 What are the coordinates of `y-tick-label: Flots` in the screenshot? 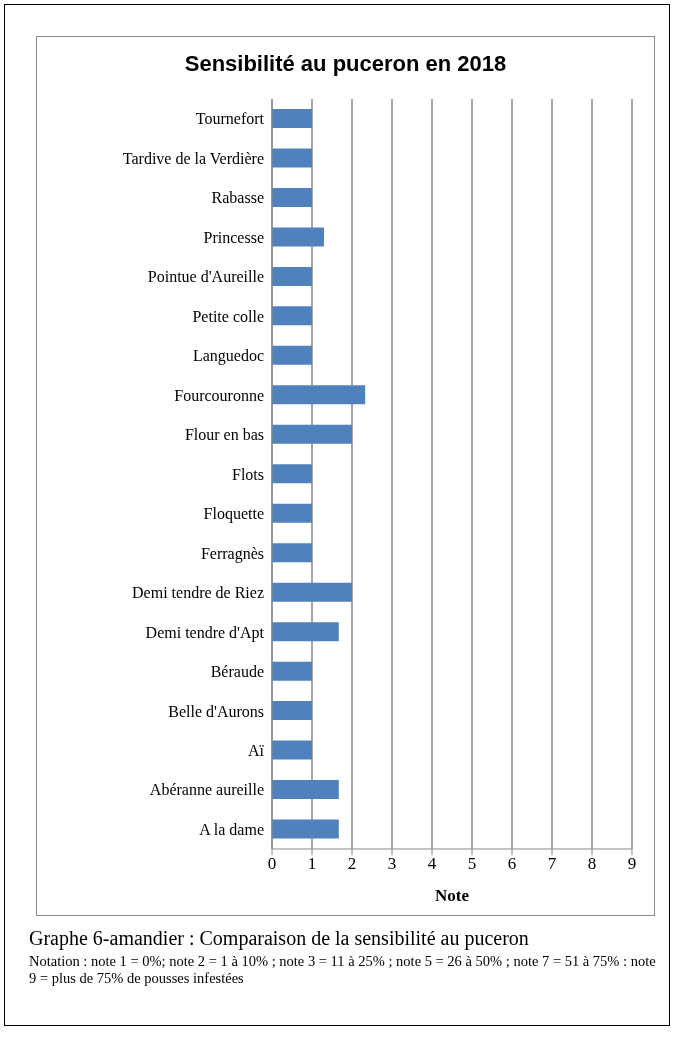 It's located at (247, 474).